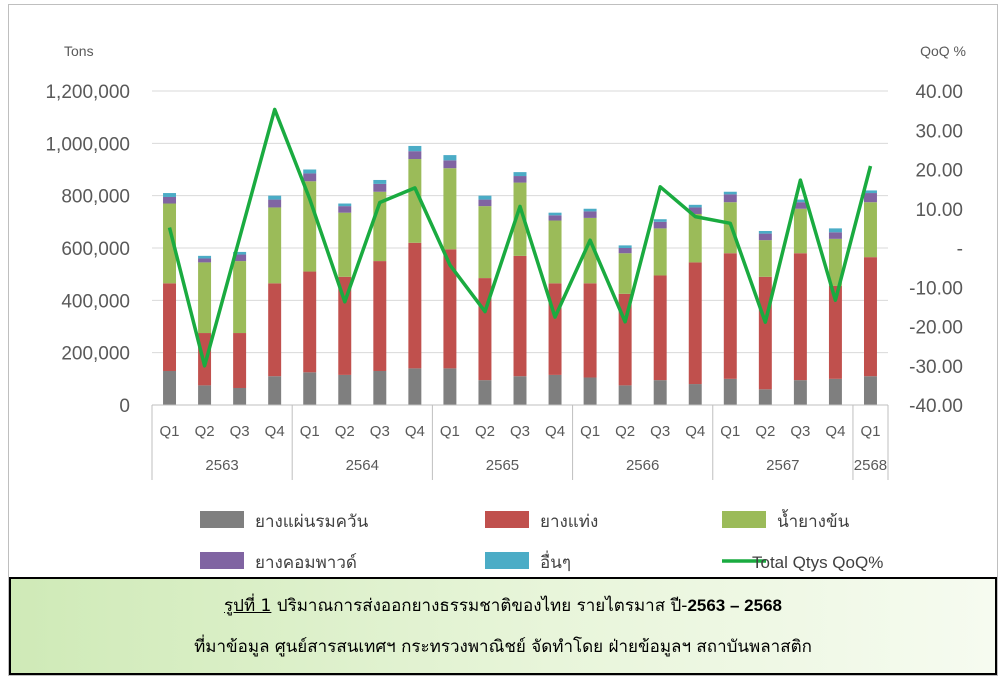 The image size is (1007, 681). What do you see at coordinates (95, 354) in the screenshot?
I see `y-left-tick-label: 200,000` at bounding box center [95, 354].